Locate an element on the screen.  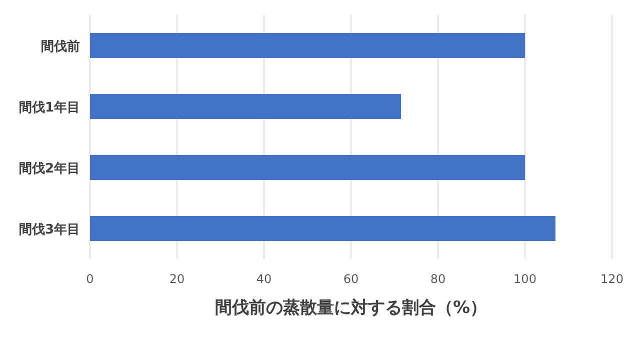
y-tick-label: 間伐2年目 is located at coordinates (49, 169).